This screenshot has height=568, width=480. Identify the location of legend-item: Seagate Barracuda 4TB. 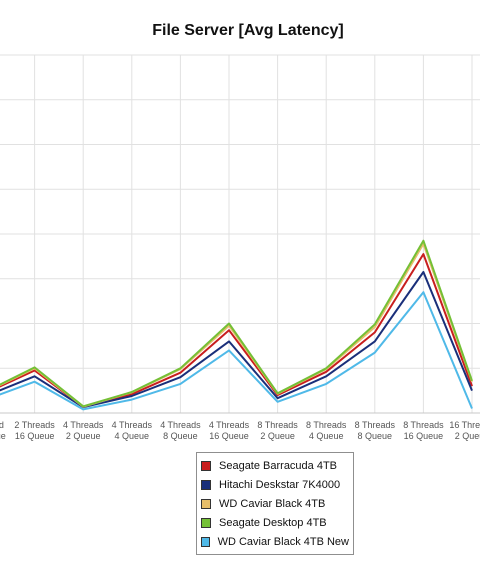
(275, 465).